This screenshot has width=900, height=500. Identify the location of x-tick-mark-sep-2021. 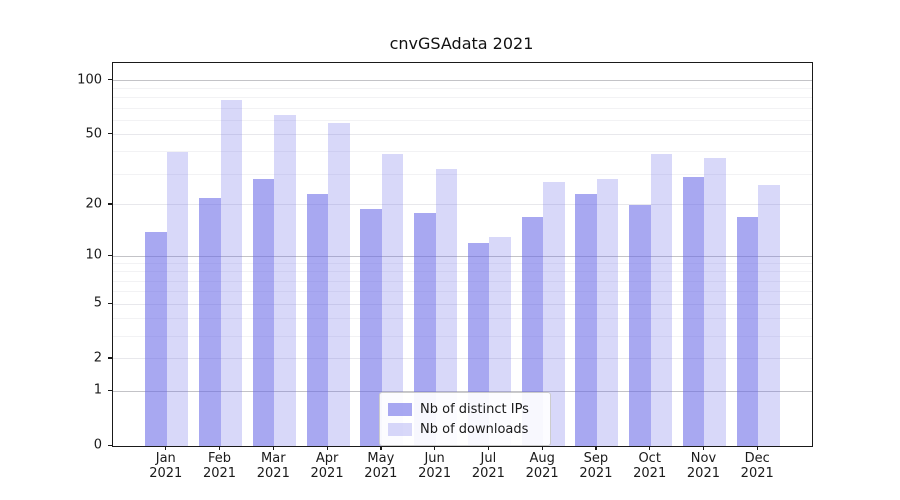
(596, 448).